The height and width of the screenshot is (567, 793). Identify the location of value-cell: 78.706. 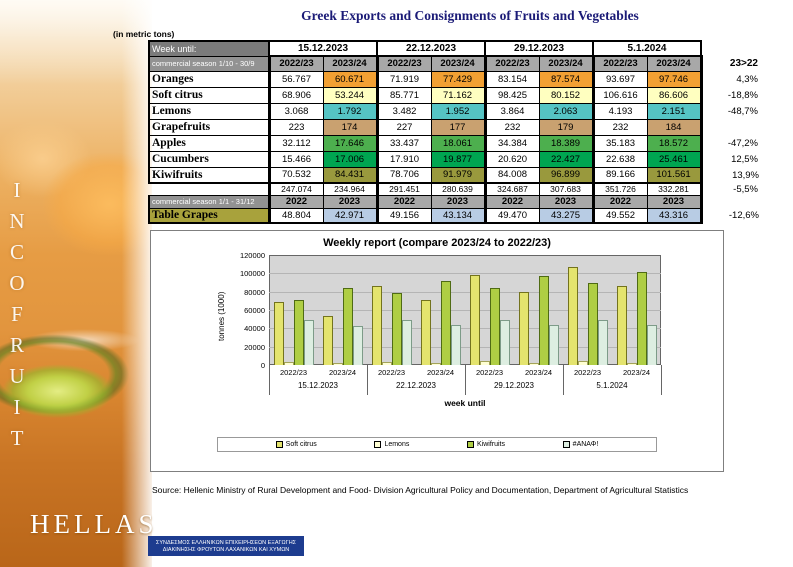
(403, 175).